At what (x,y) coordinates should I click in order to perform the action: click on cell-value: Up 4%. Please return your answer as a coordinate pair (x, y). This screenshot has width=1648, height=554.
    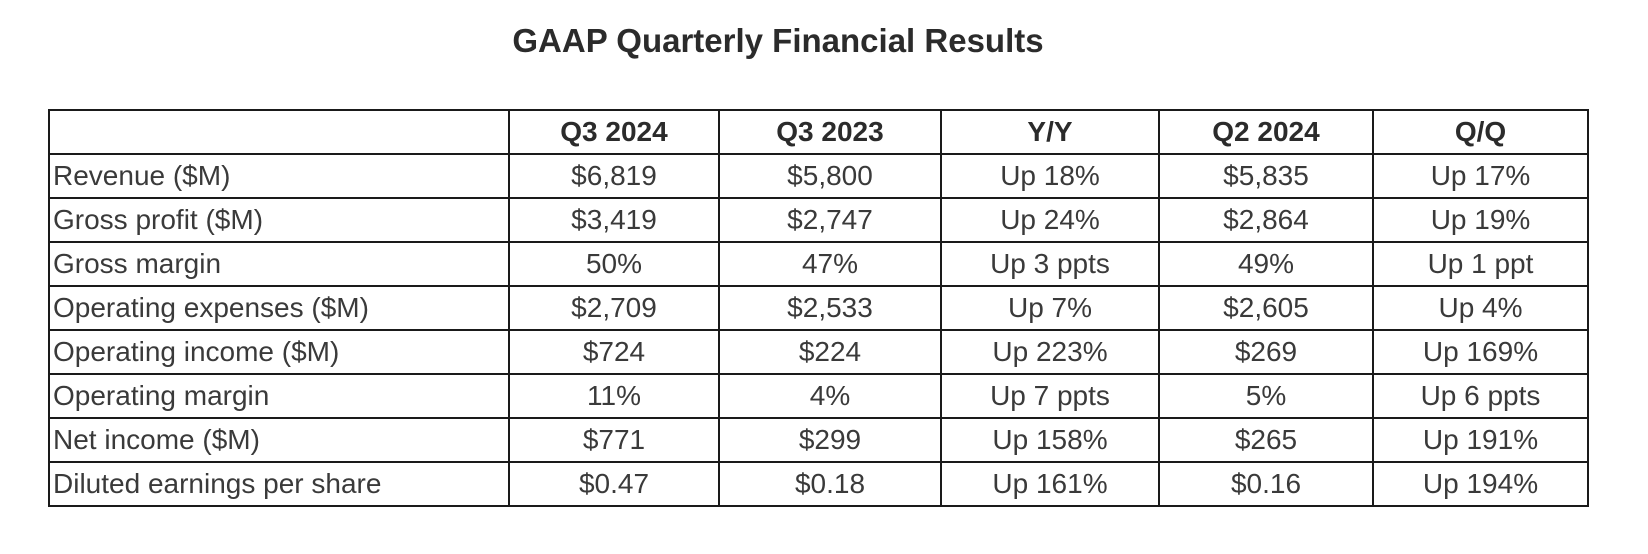
    Looking at the image, I should click on (1480, 308).